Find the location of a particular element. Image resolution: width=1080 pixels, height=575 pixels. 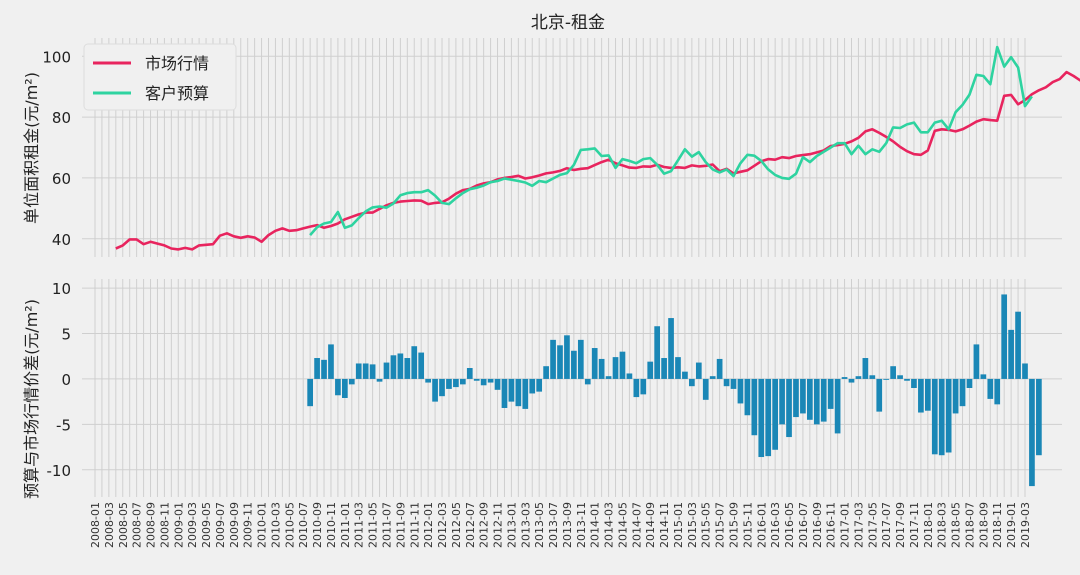

x-tick-label: 2019-03 is located at coordinates (1025, 525).